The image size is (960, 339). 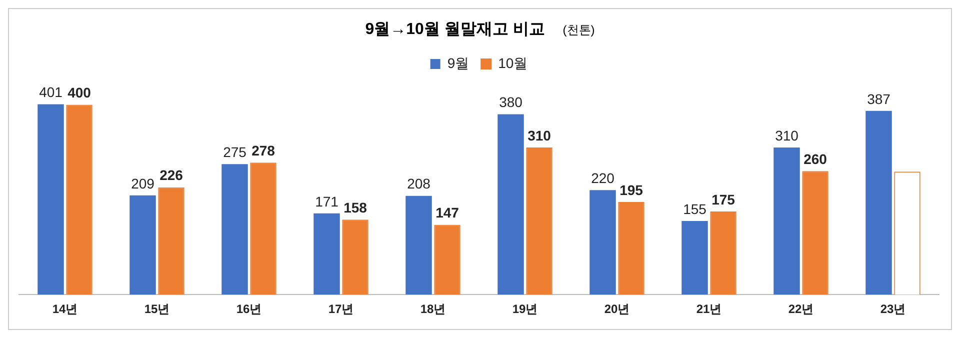 What do you see at coordinates (893, 309) in the screenshot?
I see `x-tick-label: 23년` at bounding box center [893, 309].